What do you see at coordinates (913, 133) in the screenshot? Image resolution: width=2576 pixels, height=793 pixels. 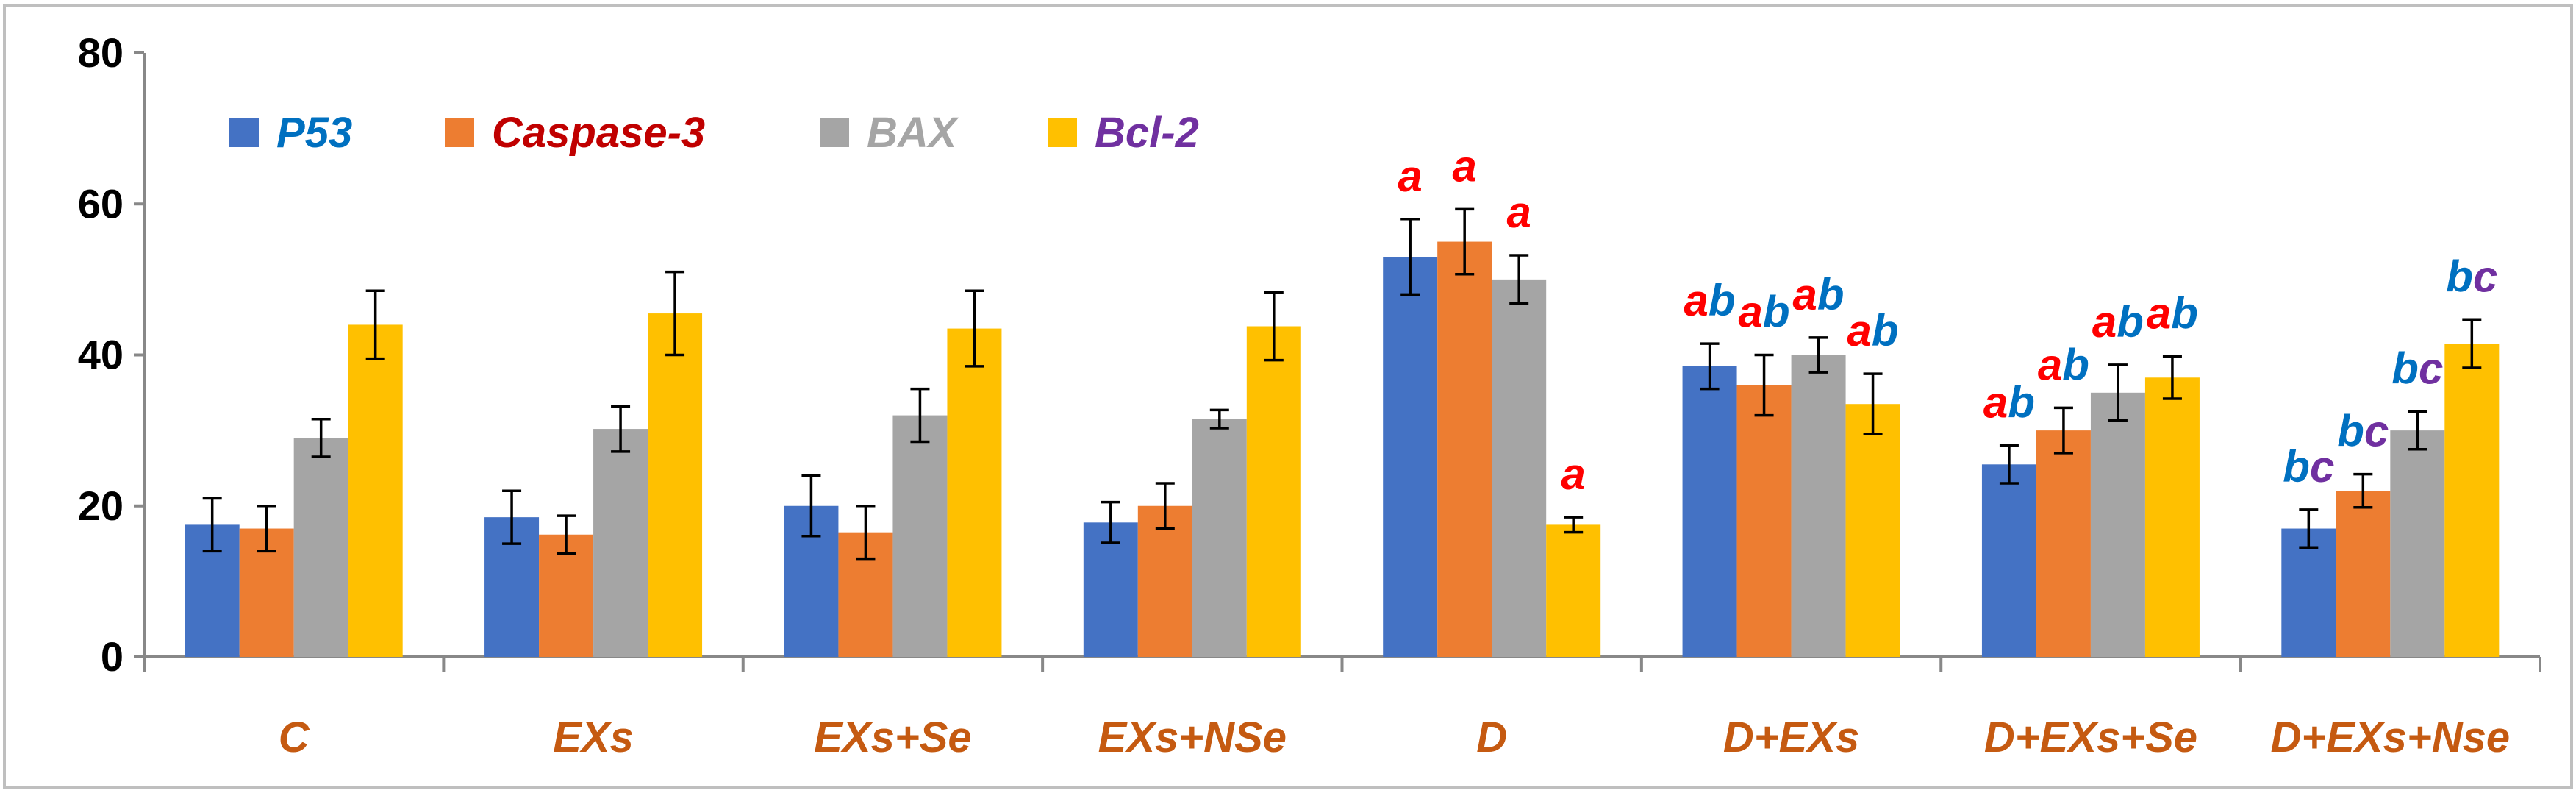 I see `legend-label: BAX` at bounding box center [913, 133].